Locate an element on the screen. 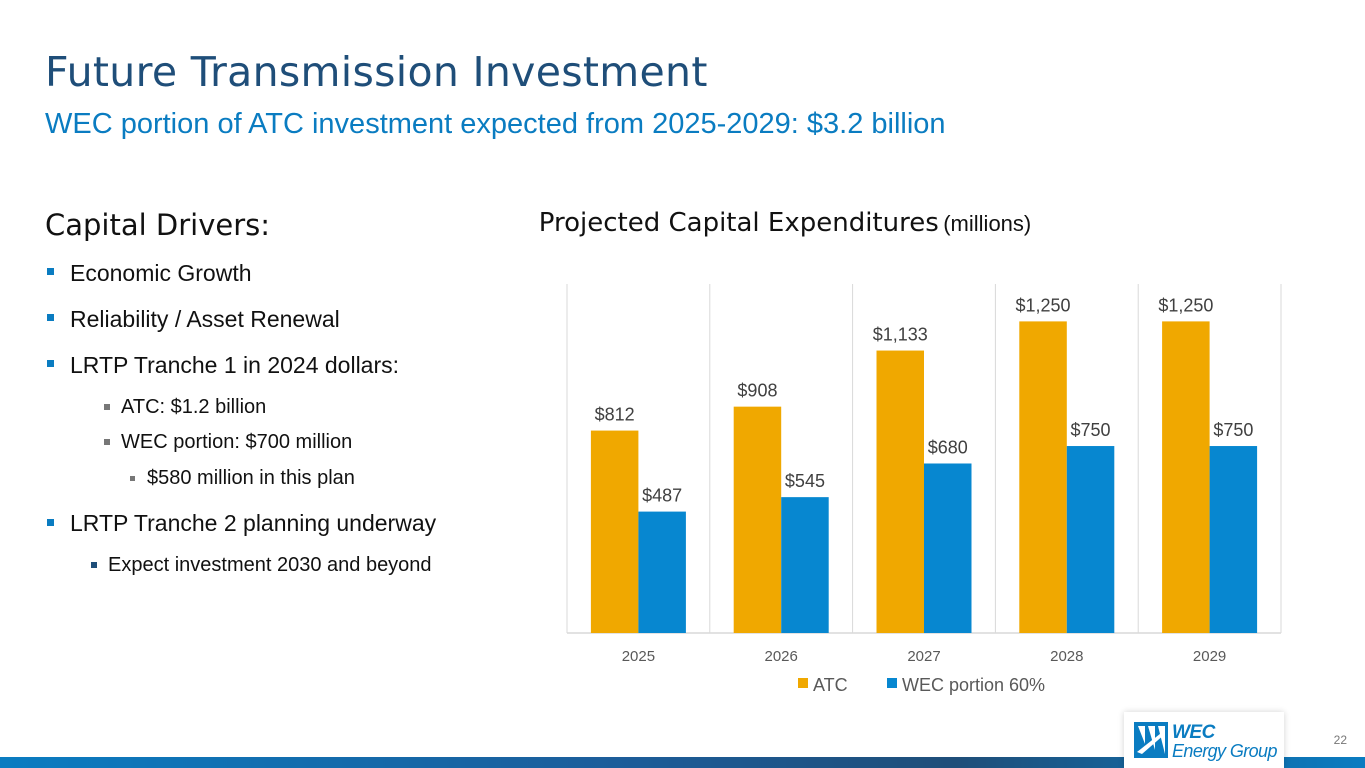 The image size is (1365, 768). wec-logo-mark-icon is located at coordinates (1151, 740).